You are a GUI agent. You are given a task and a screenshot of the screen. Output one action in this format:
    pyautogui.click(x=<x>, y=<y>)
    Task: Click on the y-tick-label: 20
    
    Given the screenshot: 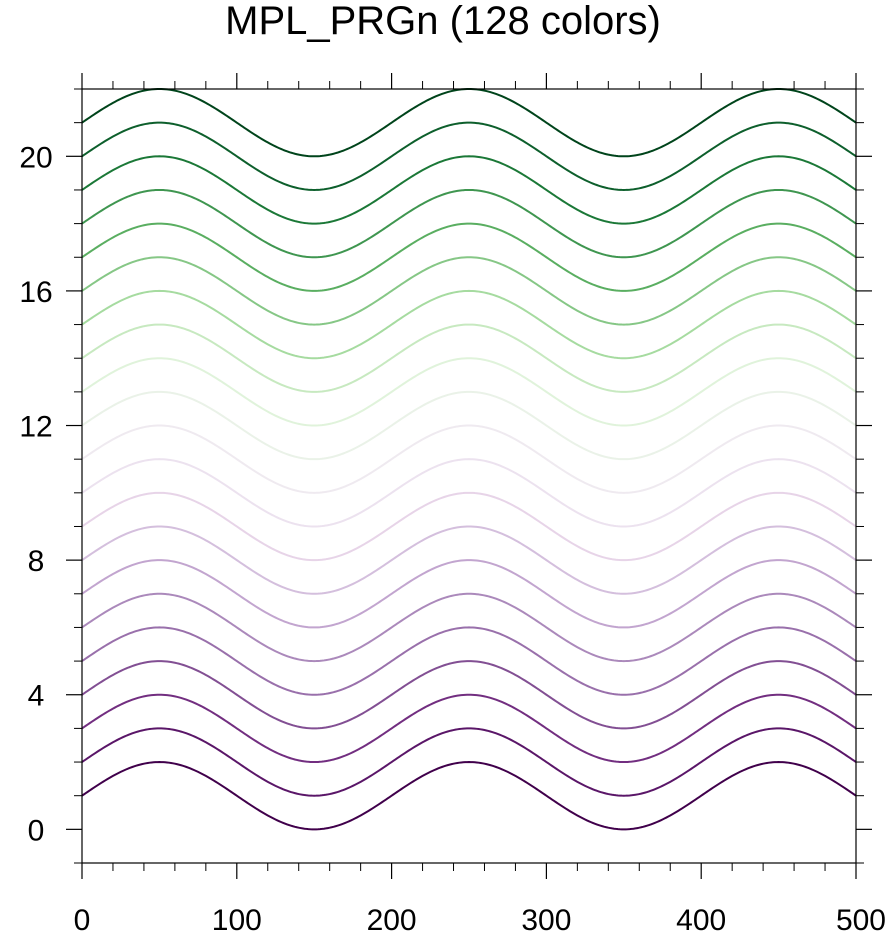 What is the action you would take?
    pyautogui.click(x=35, y=157)
    